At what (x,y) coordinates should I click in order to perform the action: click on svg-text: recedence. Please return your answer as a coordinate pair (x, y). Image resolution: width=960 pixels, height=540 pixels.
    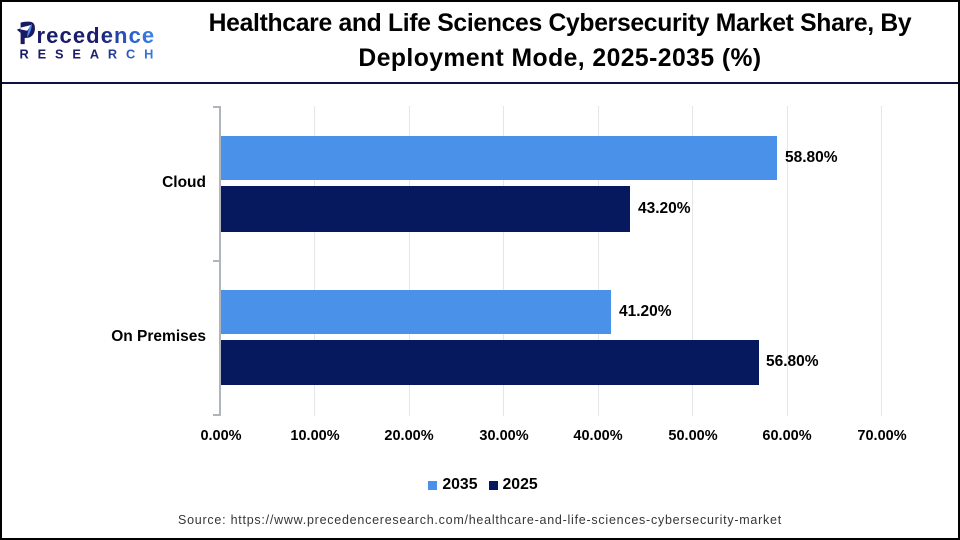
    Looking at the image, I should click on (96, 35).